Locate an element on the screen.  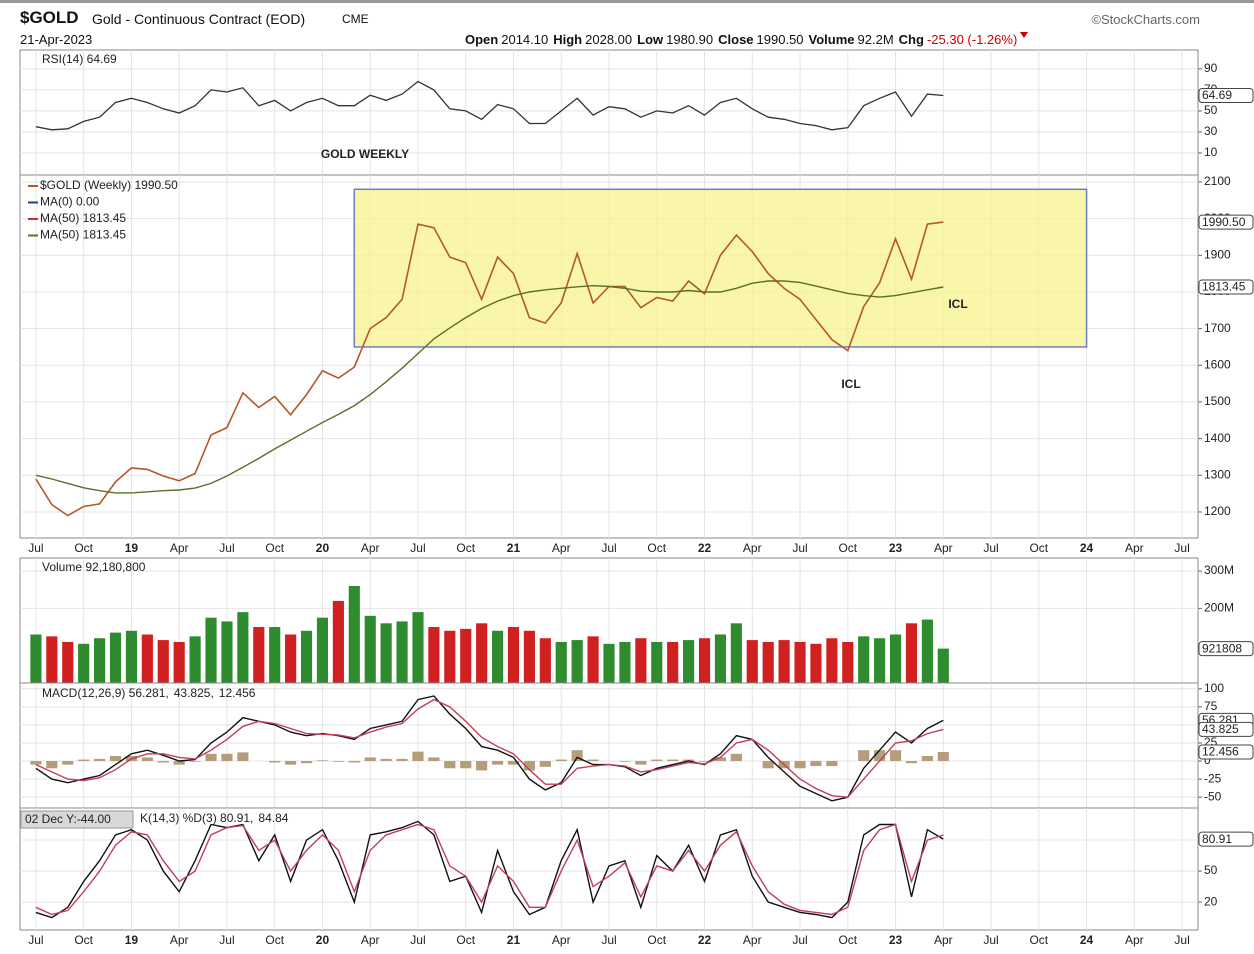
annotation: ICL is located at coordinates (957, 304).